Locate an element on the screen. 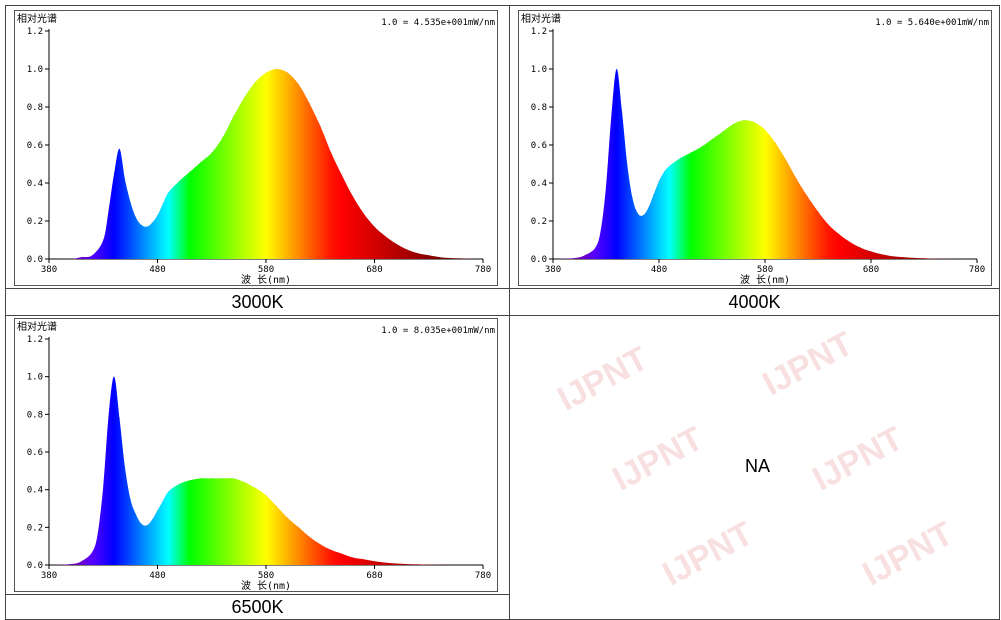 The width and height of the screenshot is (1001, 620). spectrum-area is located at coordinates (266, 164).